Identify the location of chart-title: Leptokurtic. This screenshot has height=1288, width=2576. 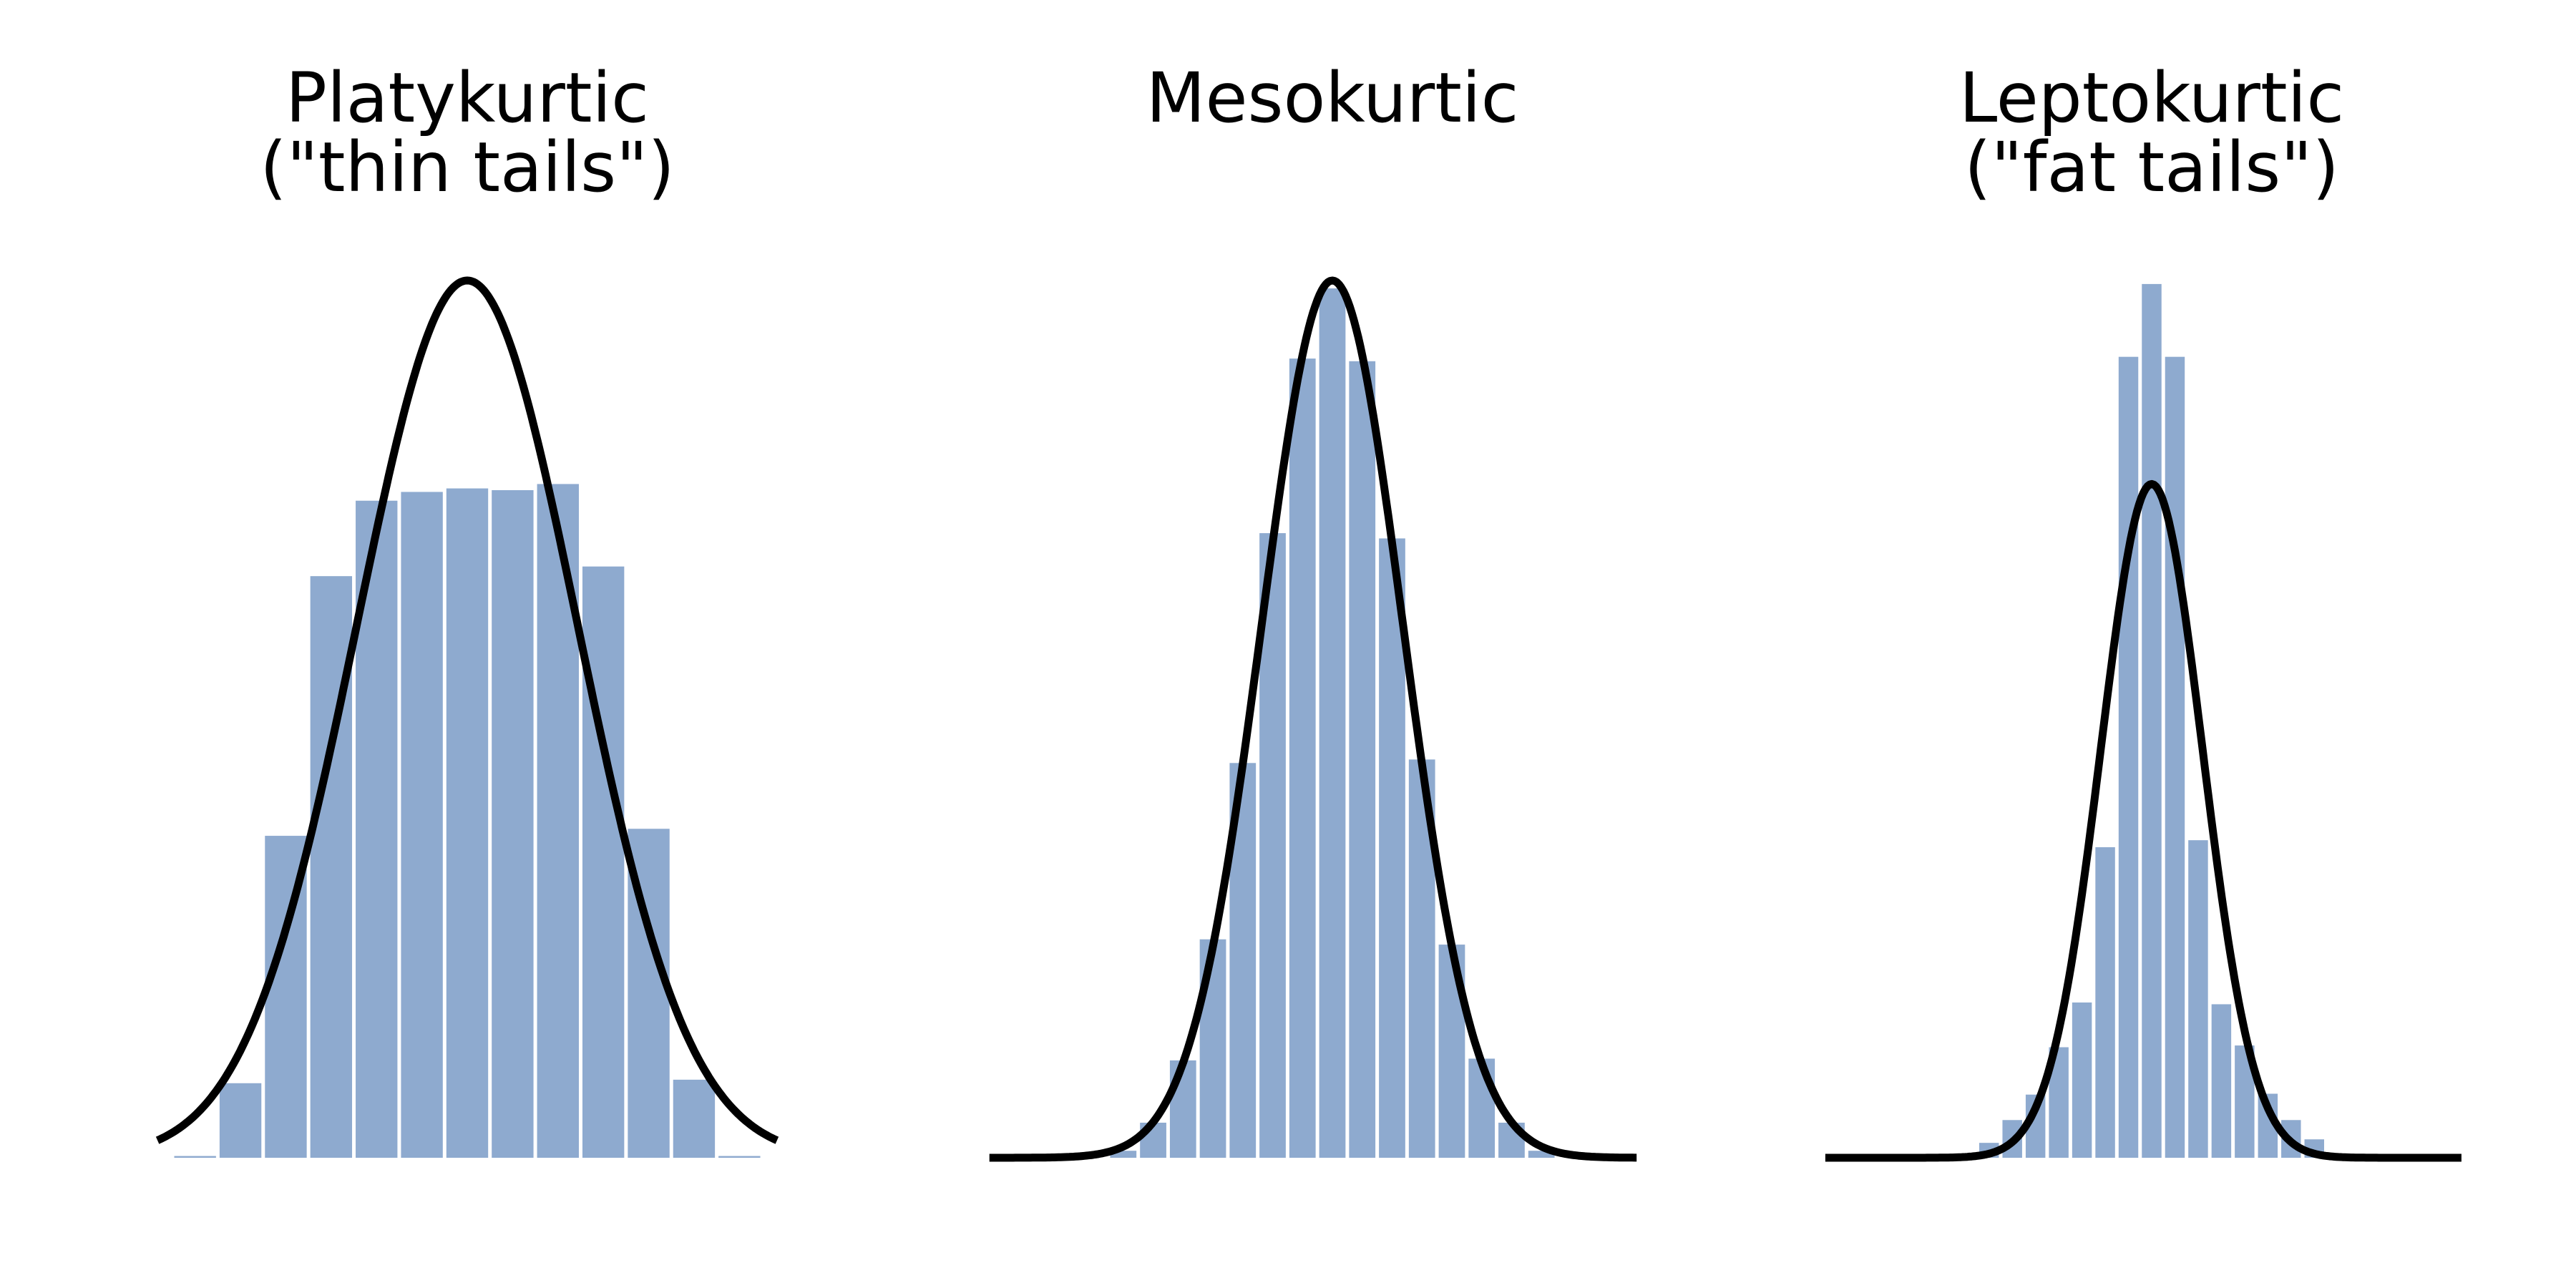
(2151, 98).